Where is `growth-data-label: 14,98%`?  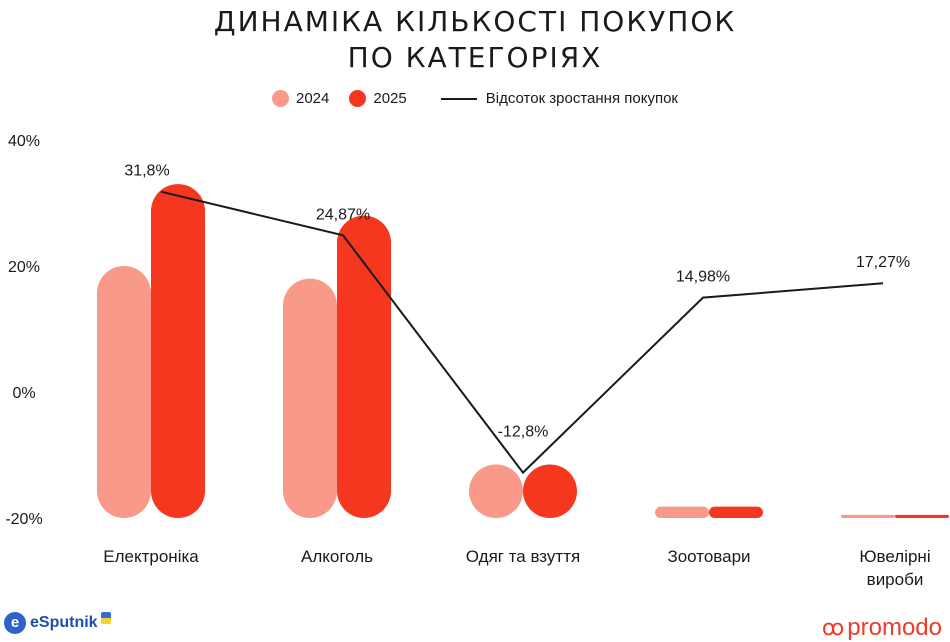 growth-data-label: 14,98% is located at coordinates (703, 277).